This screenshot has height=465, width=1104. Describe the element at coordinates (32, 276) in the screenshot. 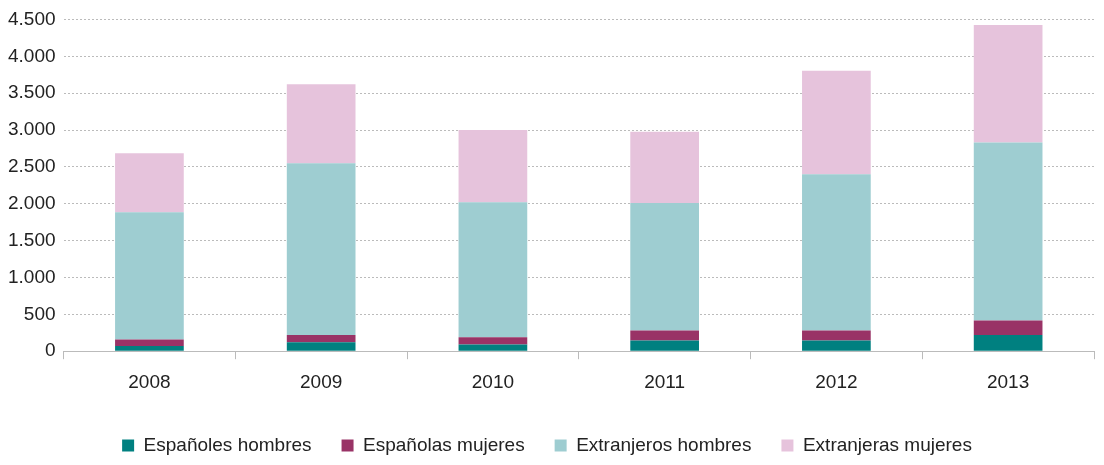

I see `y-tick-label: 1.000` at that location.